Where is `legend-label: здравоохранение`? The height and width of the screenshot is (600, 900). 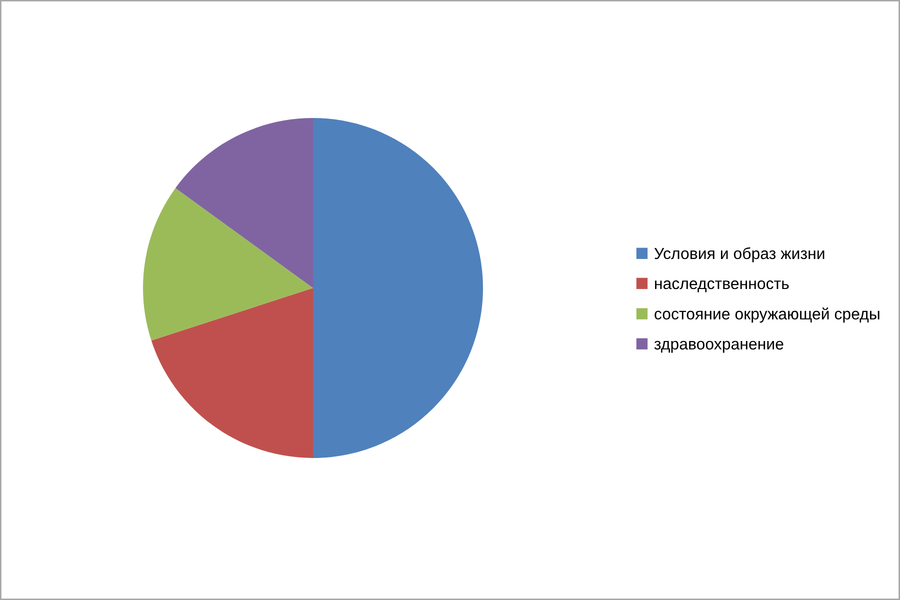
legend-label: здравоохранение is located at coordinates (719, 346).